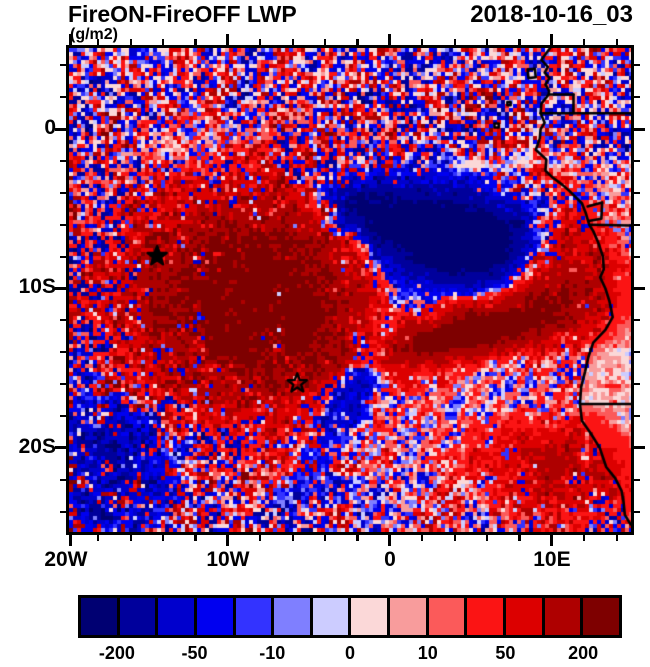 Image resolution: width=650 pixels, height=667 pixels. What do you see at coordinates (505, 653) in the screenshot?
I see `colorbar-tick-label: 50` at bounding box center [505, 653].